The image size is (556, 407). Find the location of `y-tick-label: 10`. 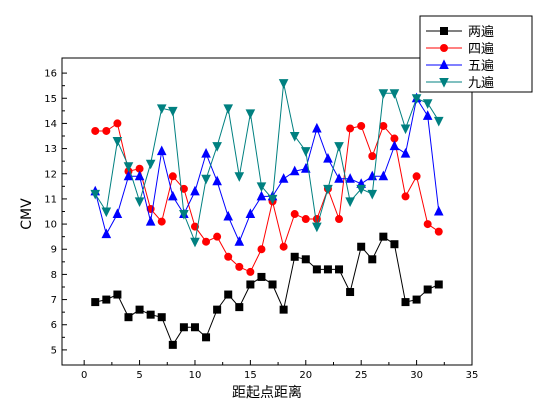

y-tick-label: 10 is located at coordinates (50, 225).